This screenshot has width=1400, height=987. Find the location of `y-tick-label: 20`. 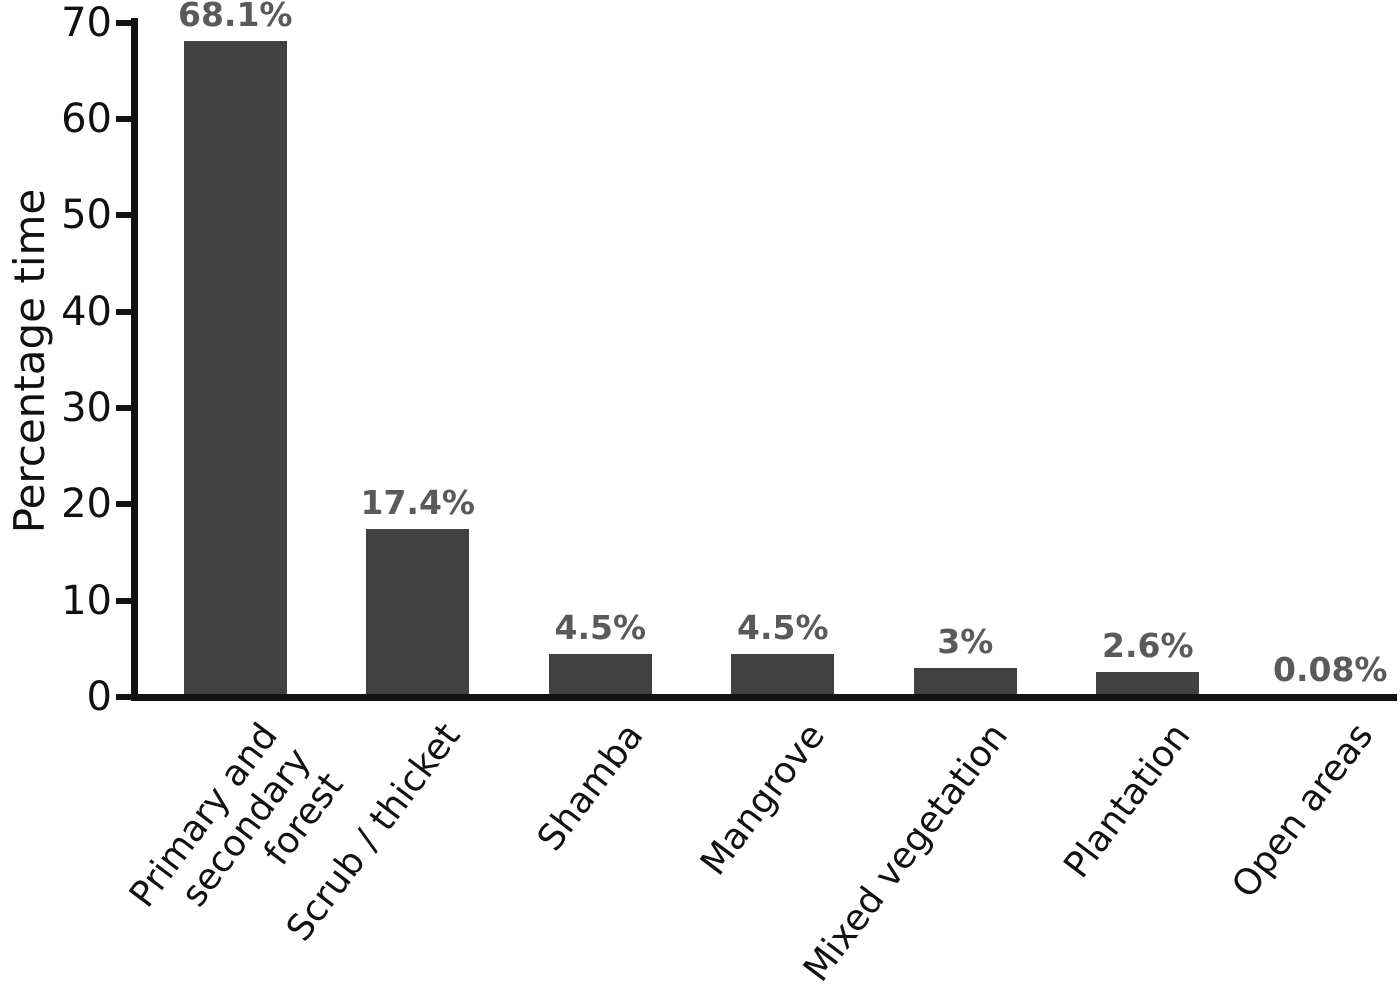

y-tick-label: 20 is located at coordinates (86, 504).